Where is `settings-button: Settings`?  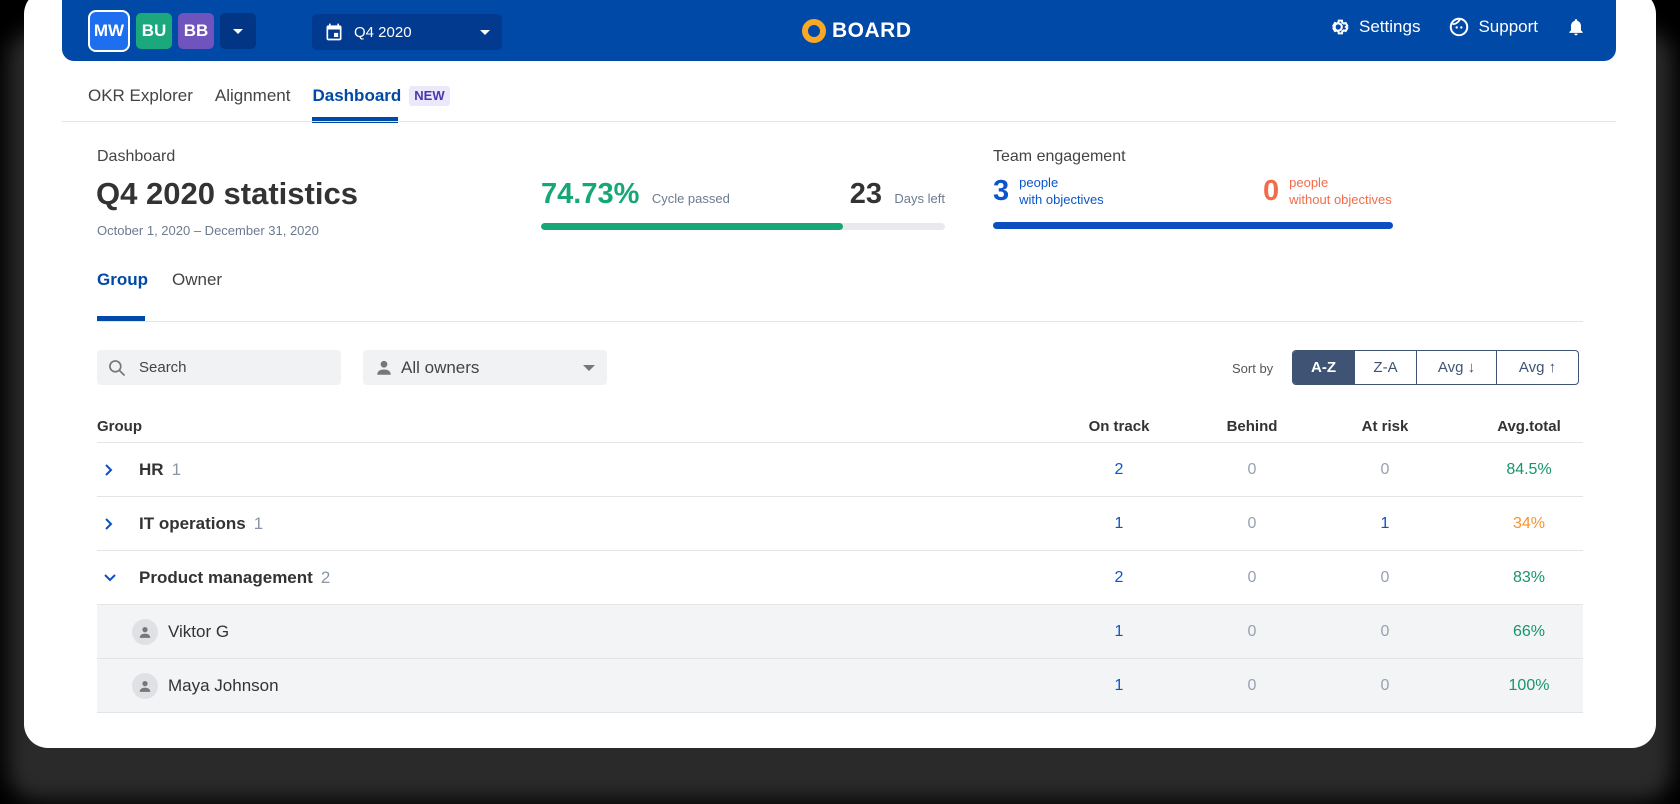
settings-button: Settings is located at coordinates (1374, 27).